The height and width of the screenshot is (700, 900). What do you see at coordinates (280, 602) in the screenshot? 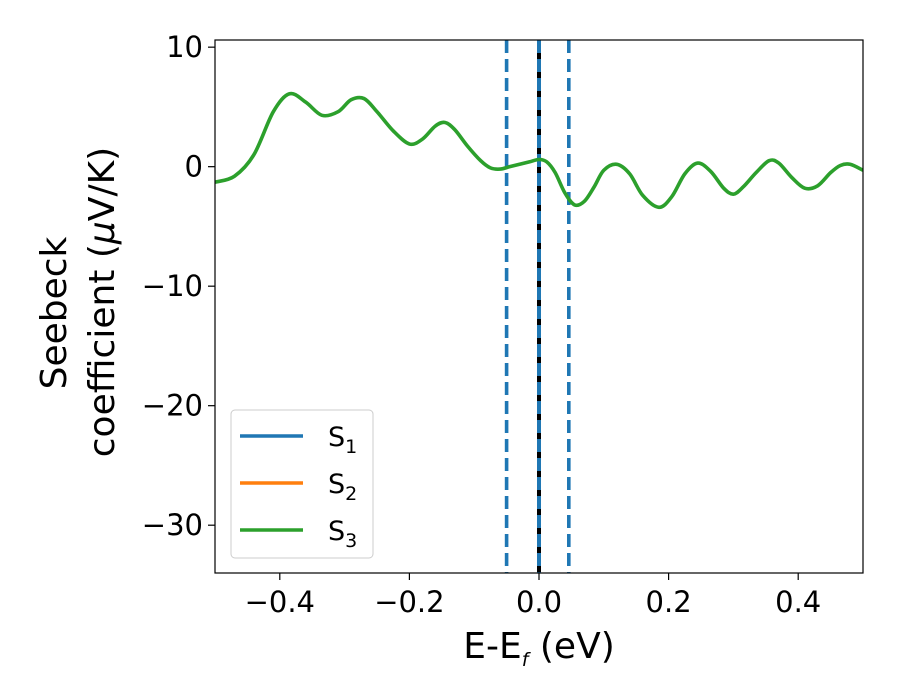
I see `x-tick-label: −0.4` at bounding box center [280, 602].